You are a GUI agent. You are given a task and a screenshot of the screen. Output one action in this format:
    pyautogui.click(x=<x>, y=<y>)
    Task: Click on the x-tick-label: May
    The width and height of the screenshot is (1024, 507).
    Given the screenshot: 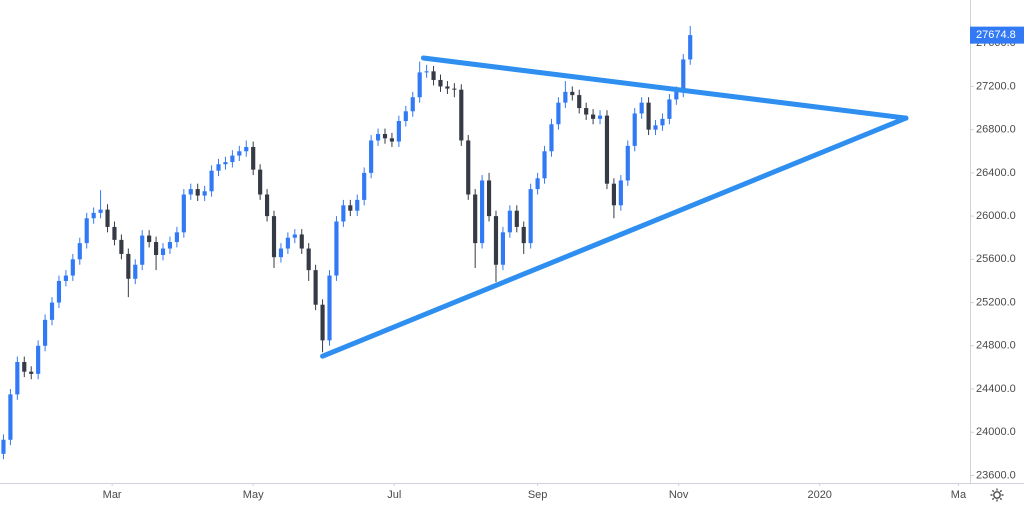 What is the action you would take?
    pyautogui.click(x=253, y=495)
    